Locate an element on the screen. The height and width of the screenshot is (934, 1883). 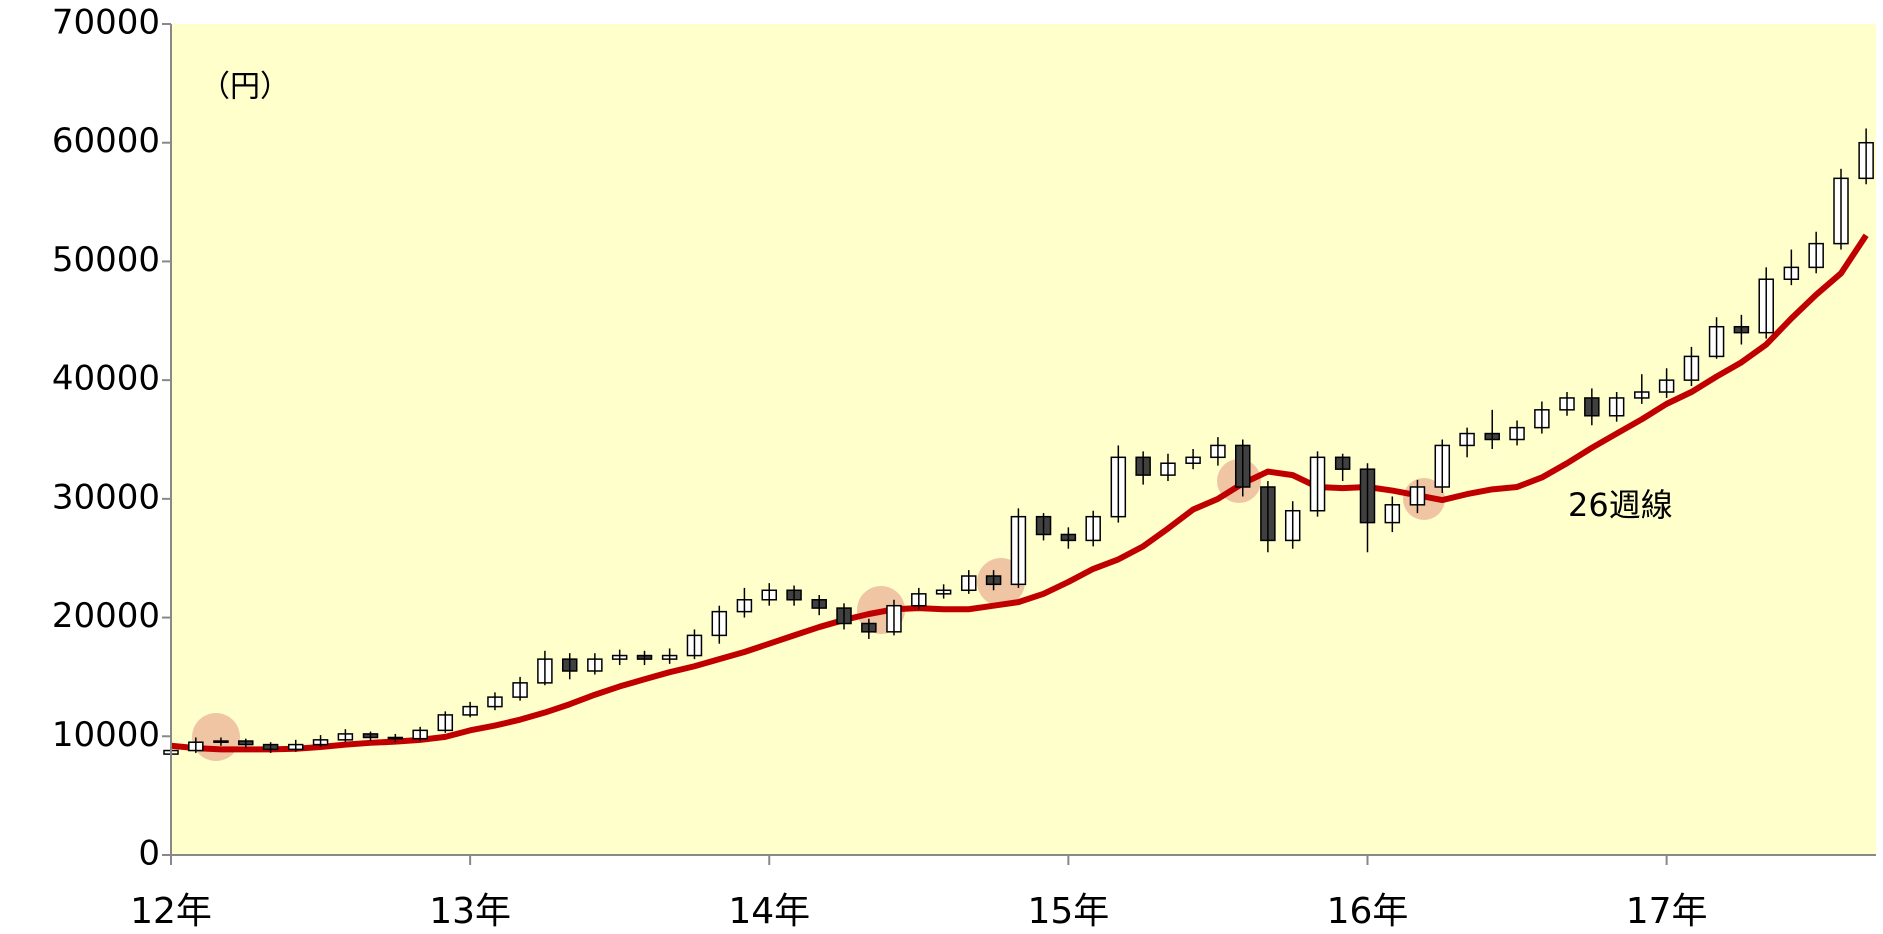
y-tick-label: 60000 is located at coordinates (106, 141).